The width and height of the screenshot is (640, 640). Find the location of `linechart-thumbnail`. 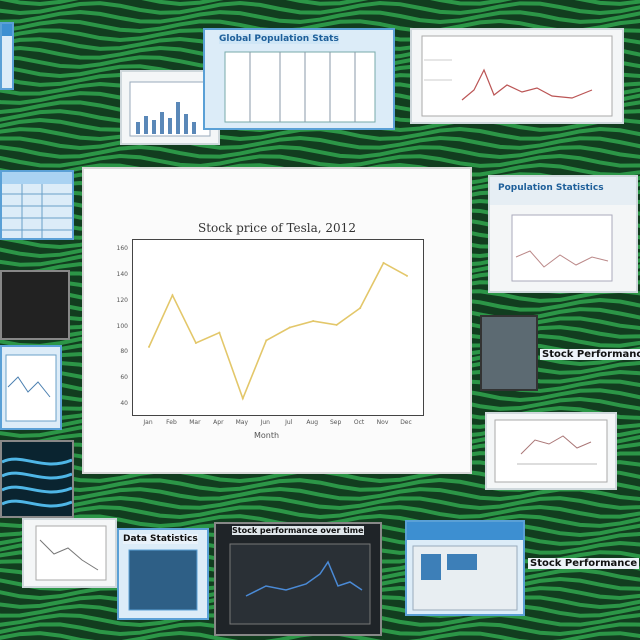

linechart-thumbnail is located at coordinates (517, 76).